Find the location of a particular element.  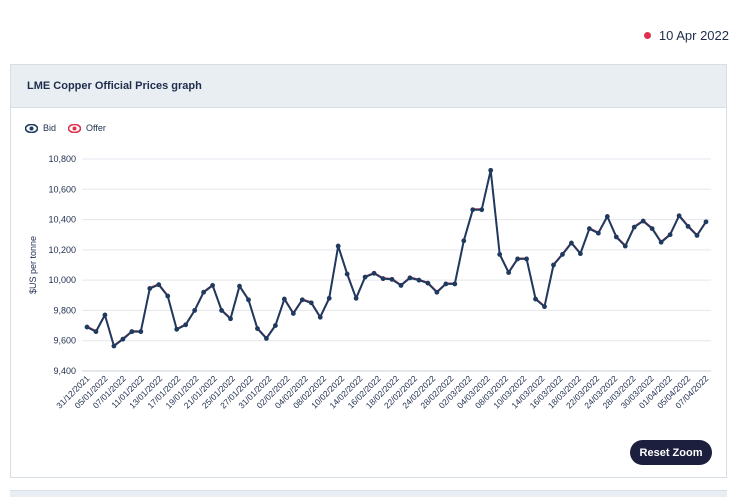

reset-zoom-button: Reset Zoom is located at coordinates (671, 452).